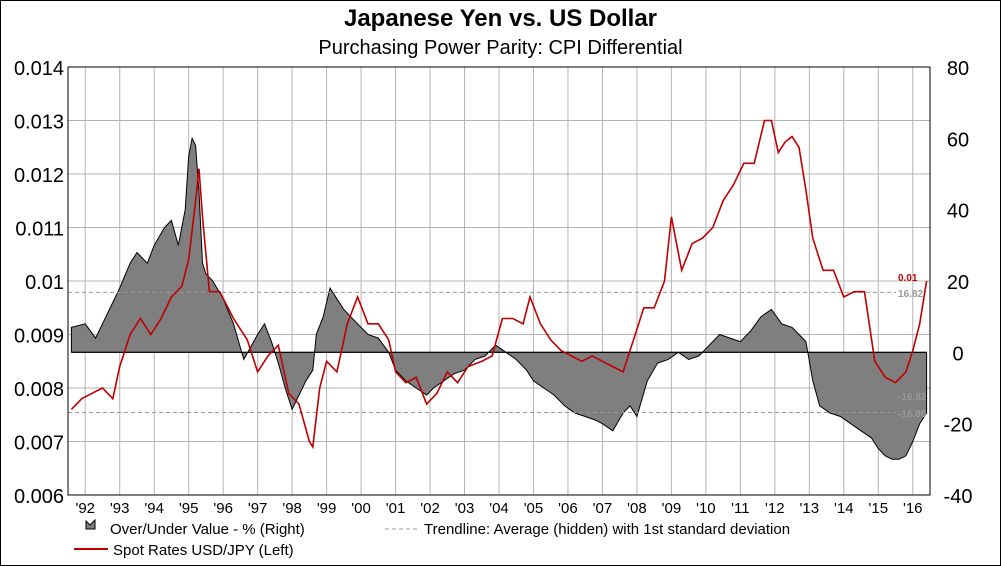 This screenshot has width=1001, height=566. Describe the element at coordinates (603, 508) in the screenshot. I see `x-tick-label: '07` at that location.